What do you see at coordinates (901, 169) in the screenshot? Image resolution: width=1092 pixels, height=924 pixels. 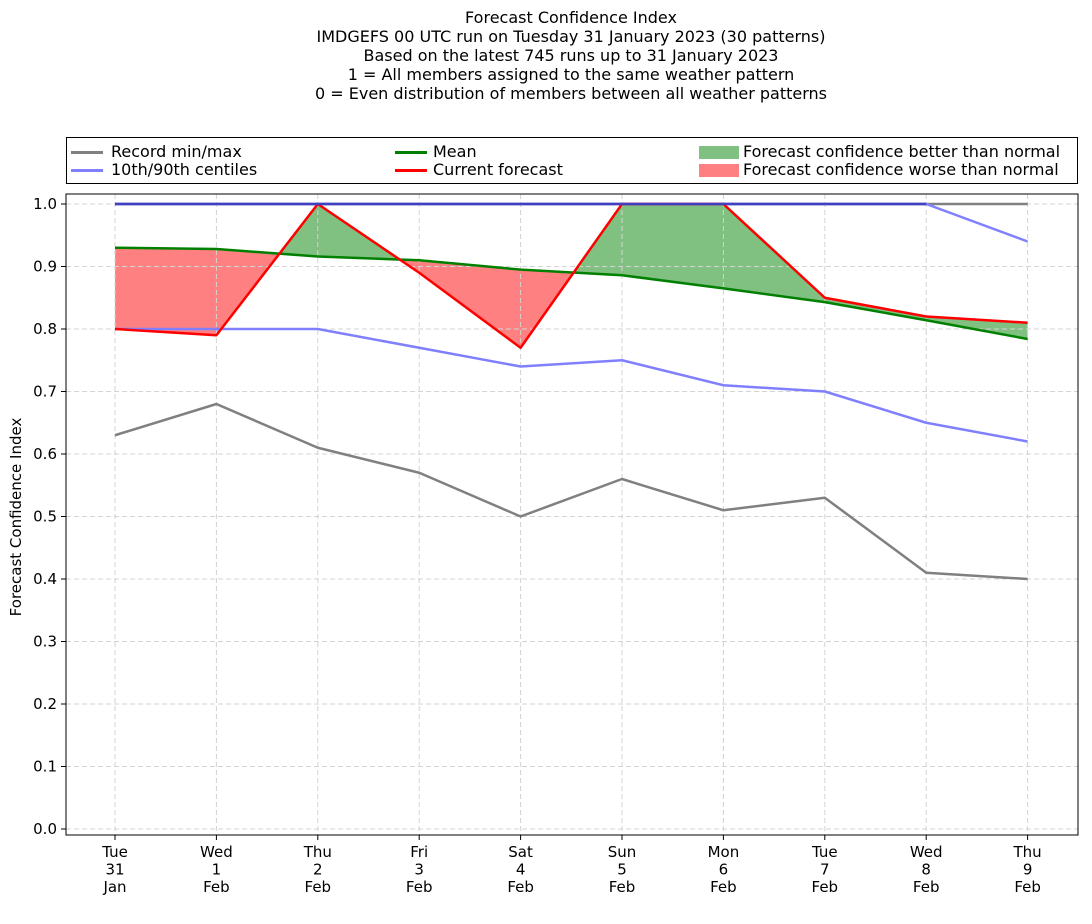 I see `legend-label-worse: Forecast confidence worse than normal` at bounding box center [901, 169].